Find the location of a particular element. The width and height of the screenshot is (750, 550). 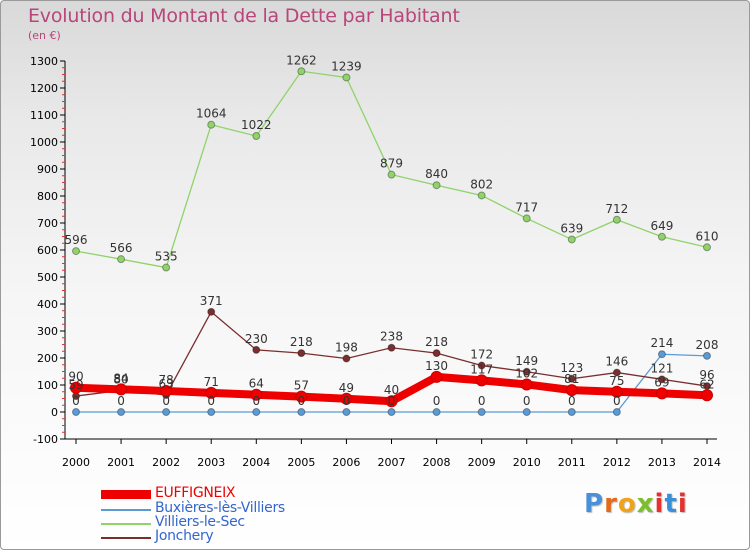

x-tick-label: 2004 is located at coordinates (256, 462).